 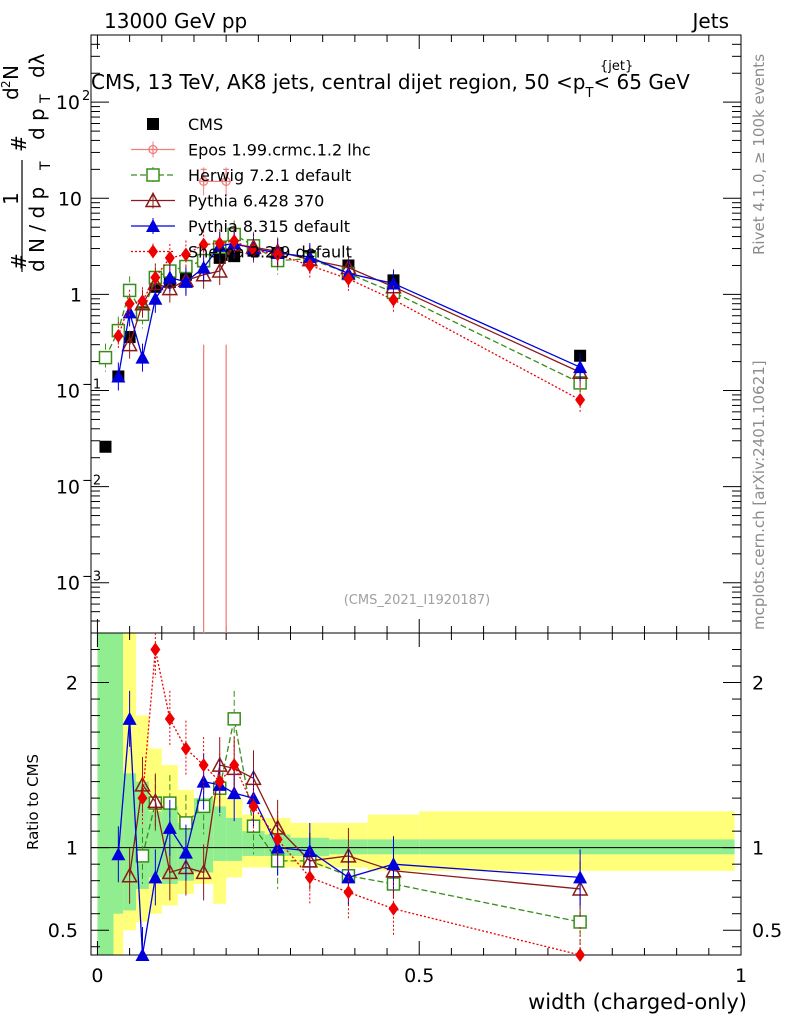 What do you see at coordinates (105, 357) in the screenshot?
I see `point-herwig` at bounding box center [105, 357].